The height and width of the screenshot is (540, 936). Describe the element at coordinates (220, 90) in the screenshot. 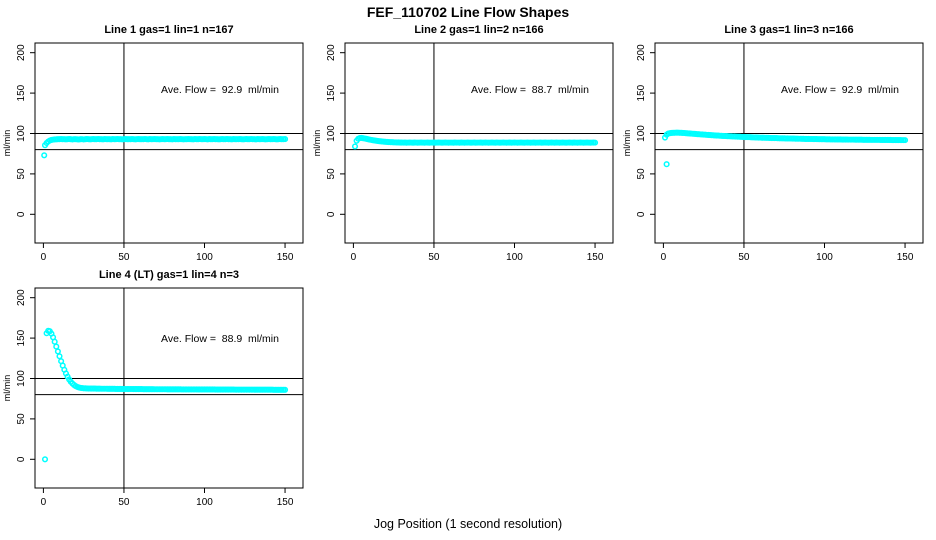

I see `ave-flow-annotation-line1: Ave. Flow = 92.9 ml/min` at that location.